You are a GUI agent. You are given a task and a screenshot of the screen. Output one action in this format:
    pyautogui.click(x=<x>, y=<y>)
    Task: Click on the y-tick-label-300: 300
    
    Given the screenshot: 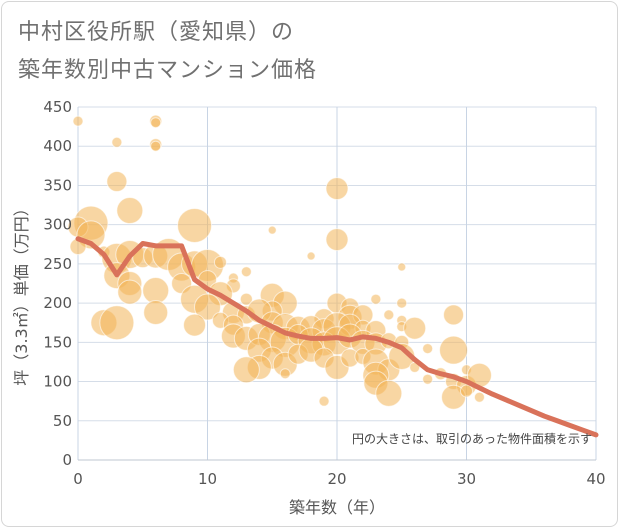 What is the action you would take?
    pyautogui.click(x=57, y=225)
    